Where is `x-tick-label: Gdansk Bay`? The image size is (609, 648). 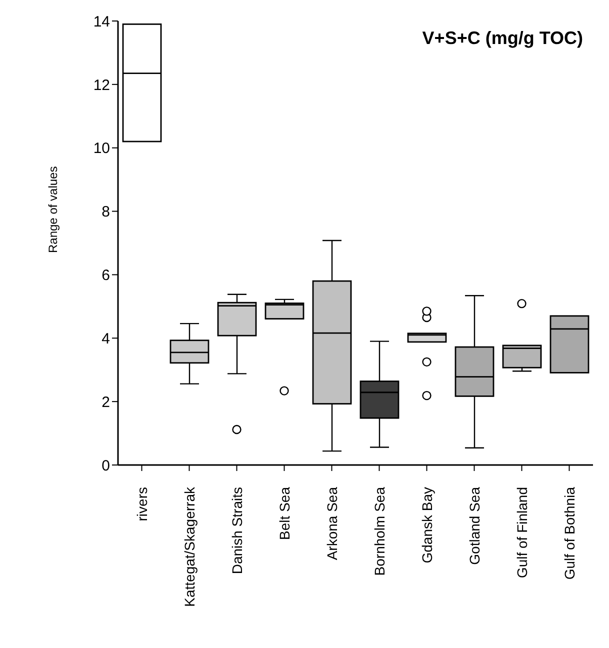 x-tick-label: Gdansk Bay is located at coordinates (426, 525).